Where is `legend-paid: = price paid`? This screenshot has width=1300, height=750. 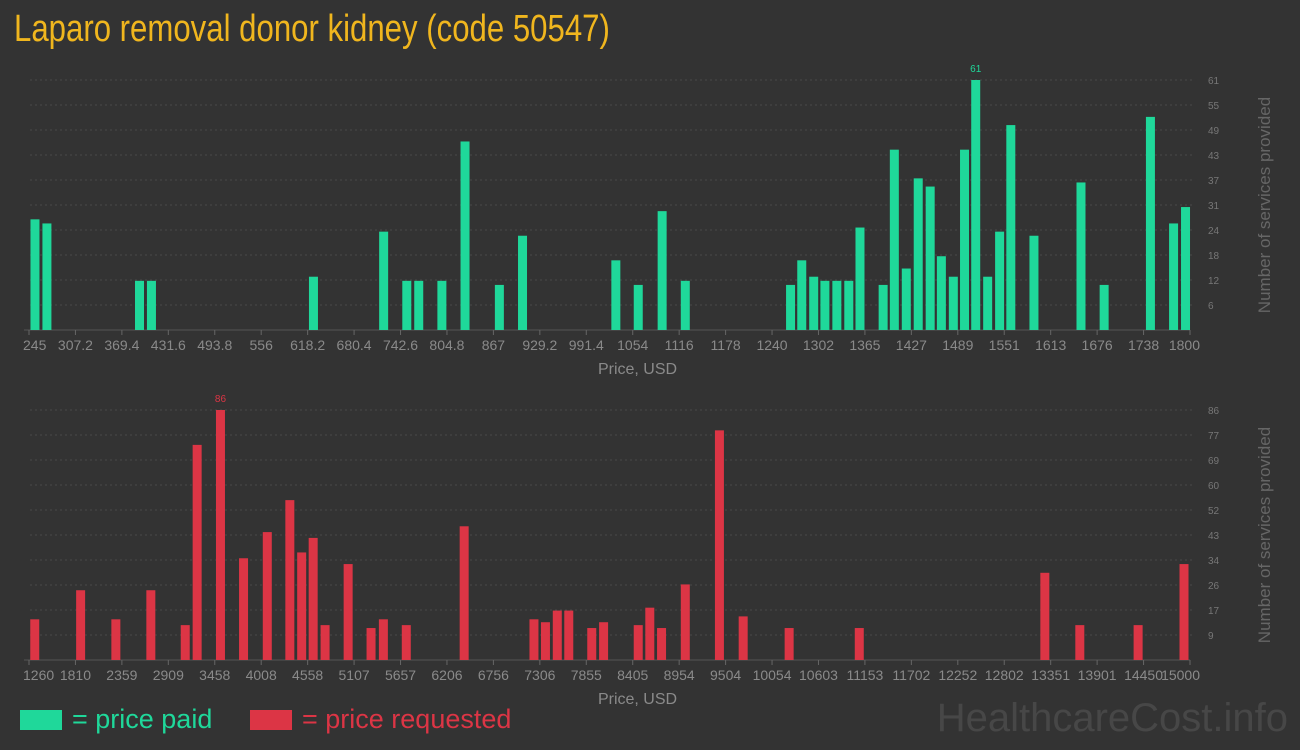
legend-paid: = price paid is located at coordinates (116, 719).